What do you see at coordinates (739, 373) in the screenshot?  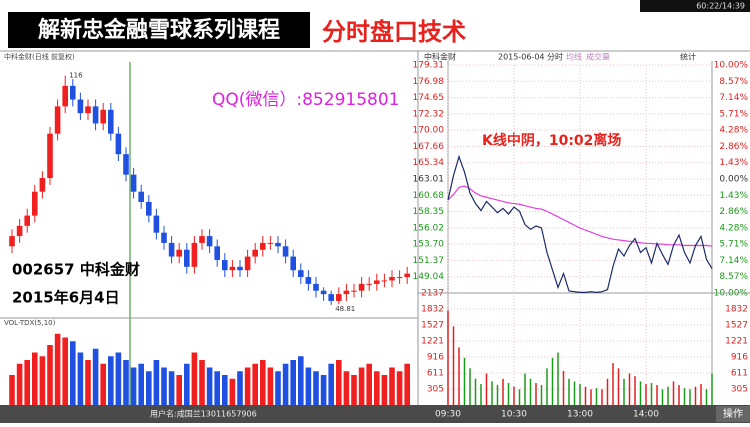 I see `volume-tick-label: 611` at bounding box center [739, 373].